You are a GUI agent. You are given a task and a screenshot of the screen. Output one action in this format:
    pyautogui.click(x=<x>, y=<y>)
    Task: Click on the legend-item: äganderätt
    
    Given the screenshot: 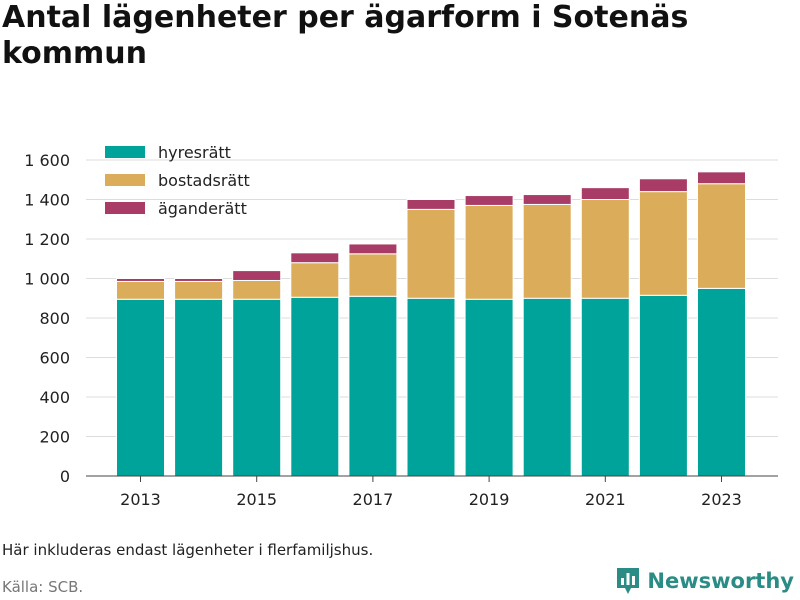 What is the action you would take?
    pyautogui.click(x=176, y=208)
    